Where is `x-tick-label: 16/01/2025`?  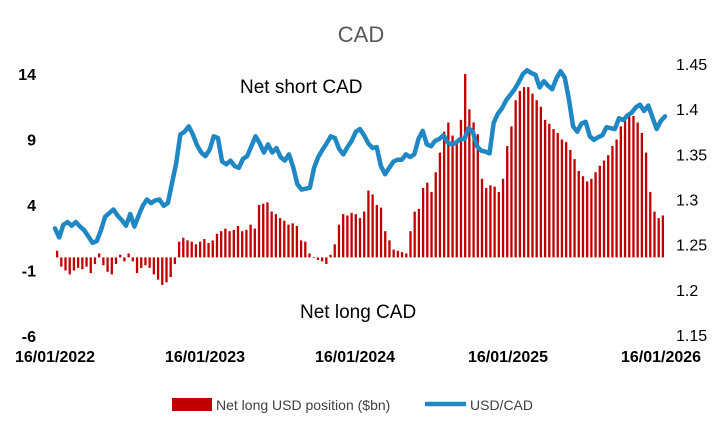 x-tick-label: 16/01/2025 is located at coordinates (508, 357).